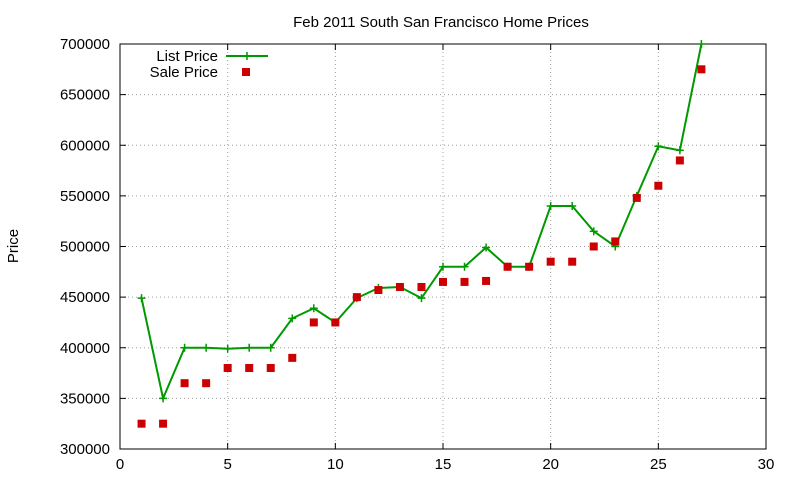 Image resolution: width=800 pixels, height=480 pixels. I want to click on x-tick-label: 30, so click(766, 464).